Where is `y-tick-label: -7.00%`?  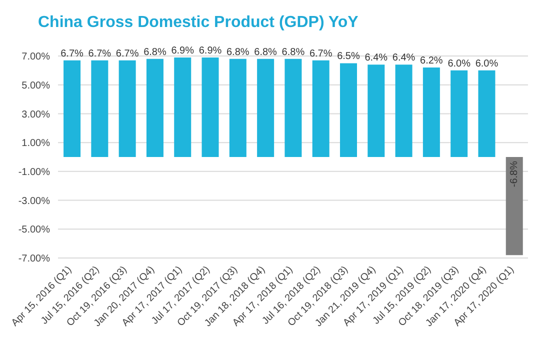
y-tick-label: -7.00% is located at coordinates (34, 259).